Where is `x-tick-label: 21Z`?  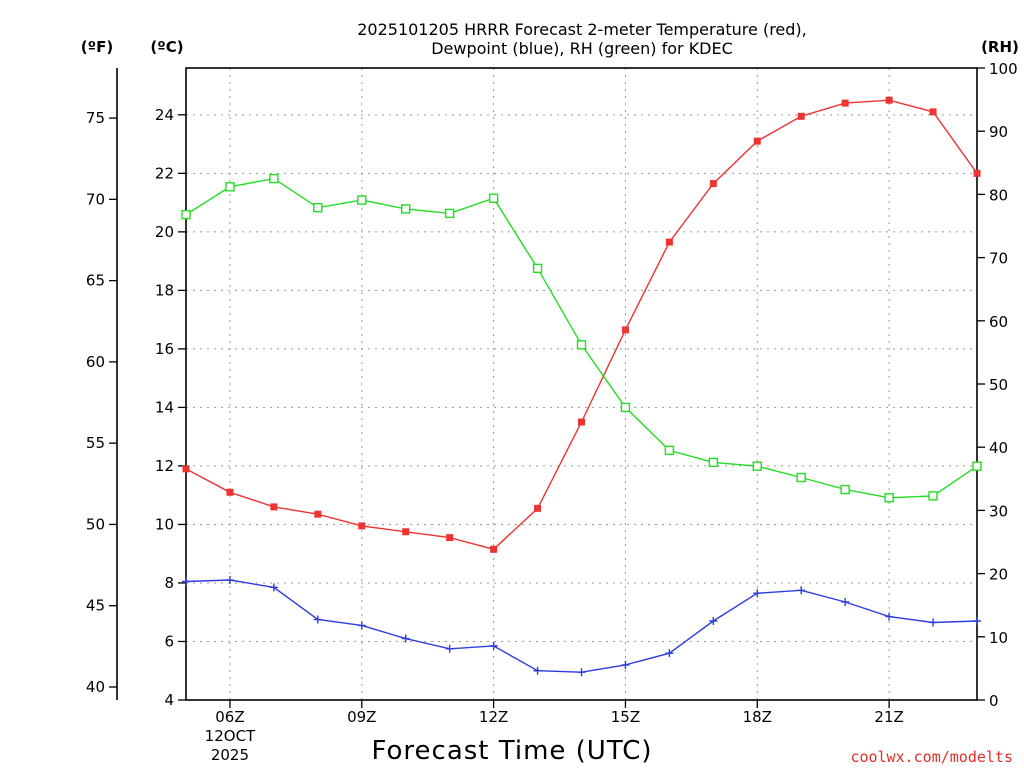
x-tick-label: 21Z is located at coordinates (888, 717).